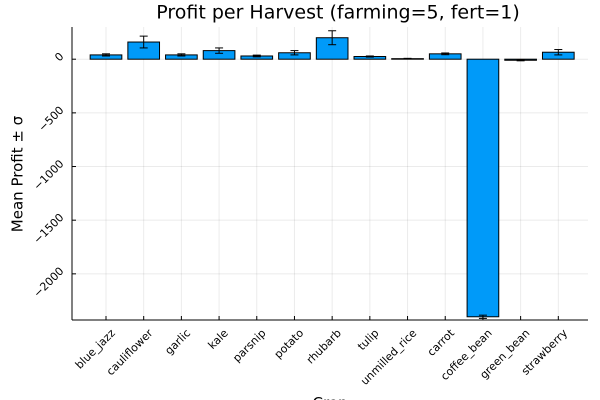 The width and height of the screenshot is (600, 400). I want to click on x-tick-label: kale, so click(218, 338).